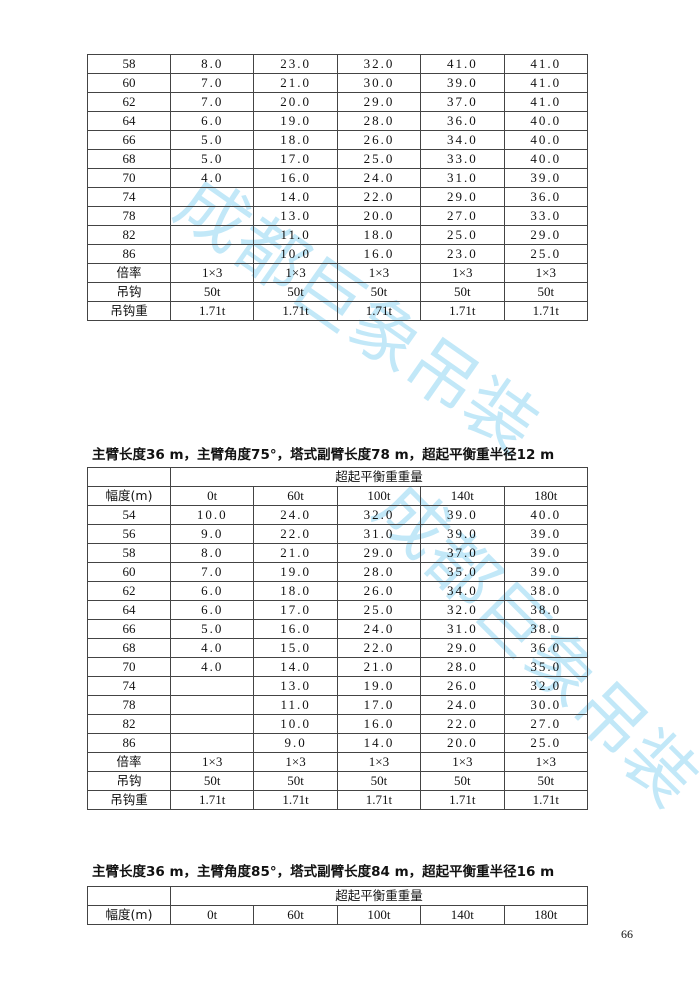  What do you see at coordinates (129, 743) in the screenshot?
I see `row-label: 86` at bounding box center [129, 743].